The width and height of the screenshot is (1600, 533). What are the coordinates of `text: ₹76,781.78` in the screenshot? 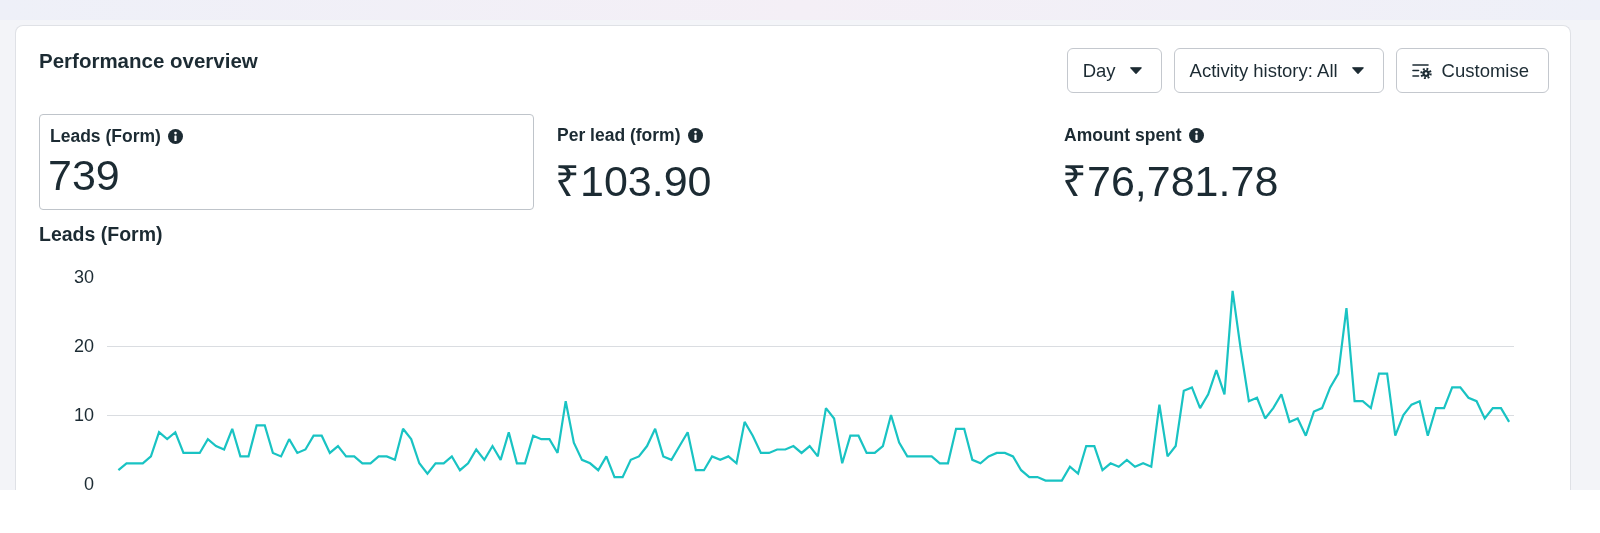 It's located at (1170, 181).